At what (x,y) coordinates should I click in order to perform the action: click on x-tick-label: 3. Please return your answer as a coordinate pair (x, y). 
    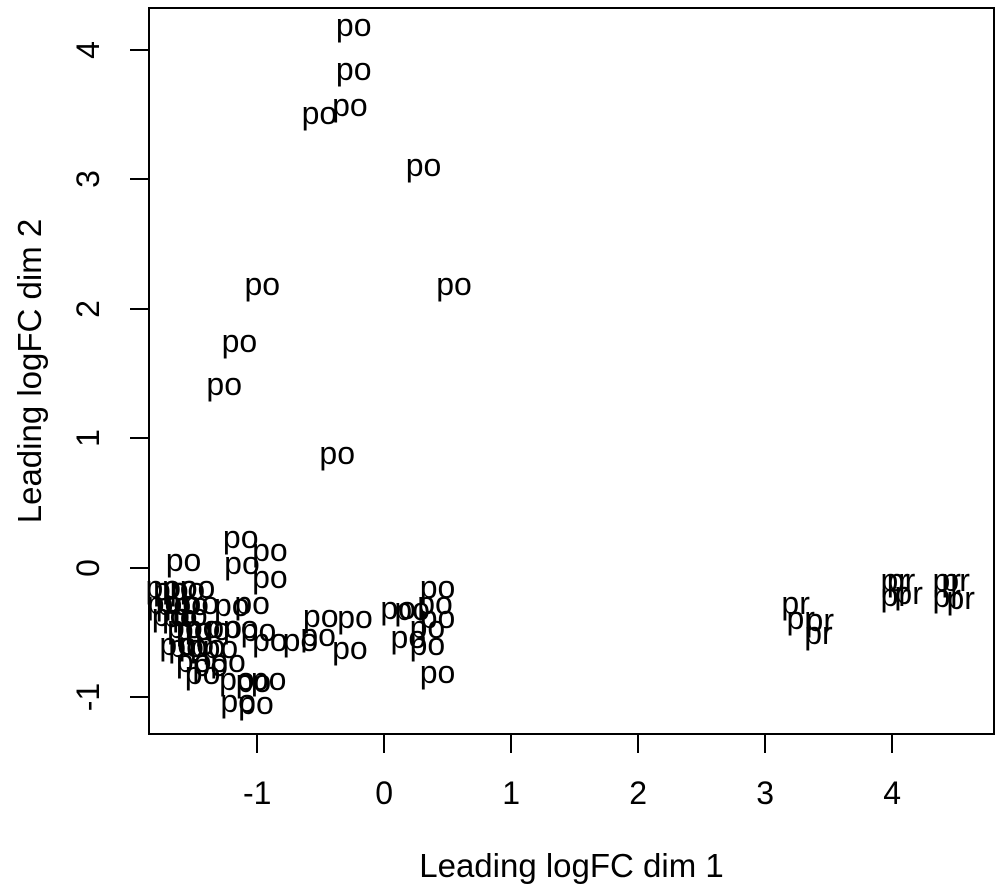
    Looking at the image, I should click on (765, 793).